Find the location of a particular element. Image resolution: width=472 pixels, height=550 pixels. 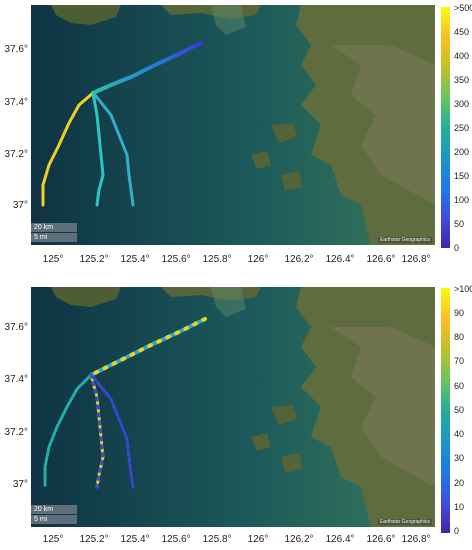

top-track-west is located at coordinates (68, 149).